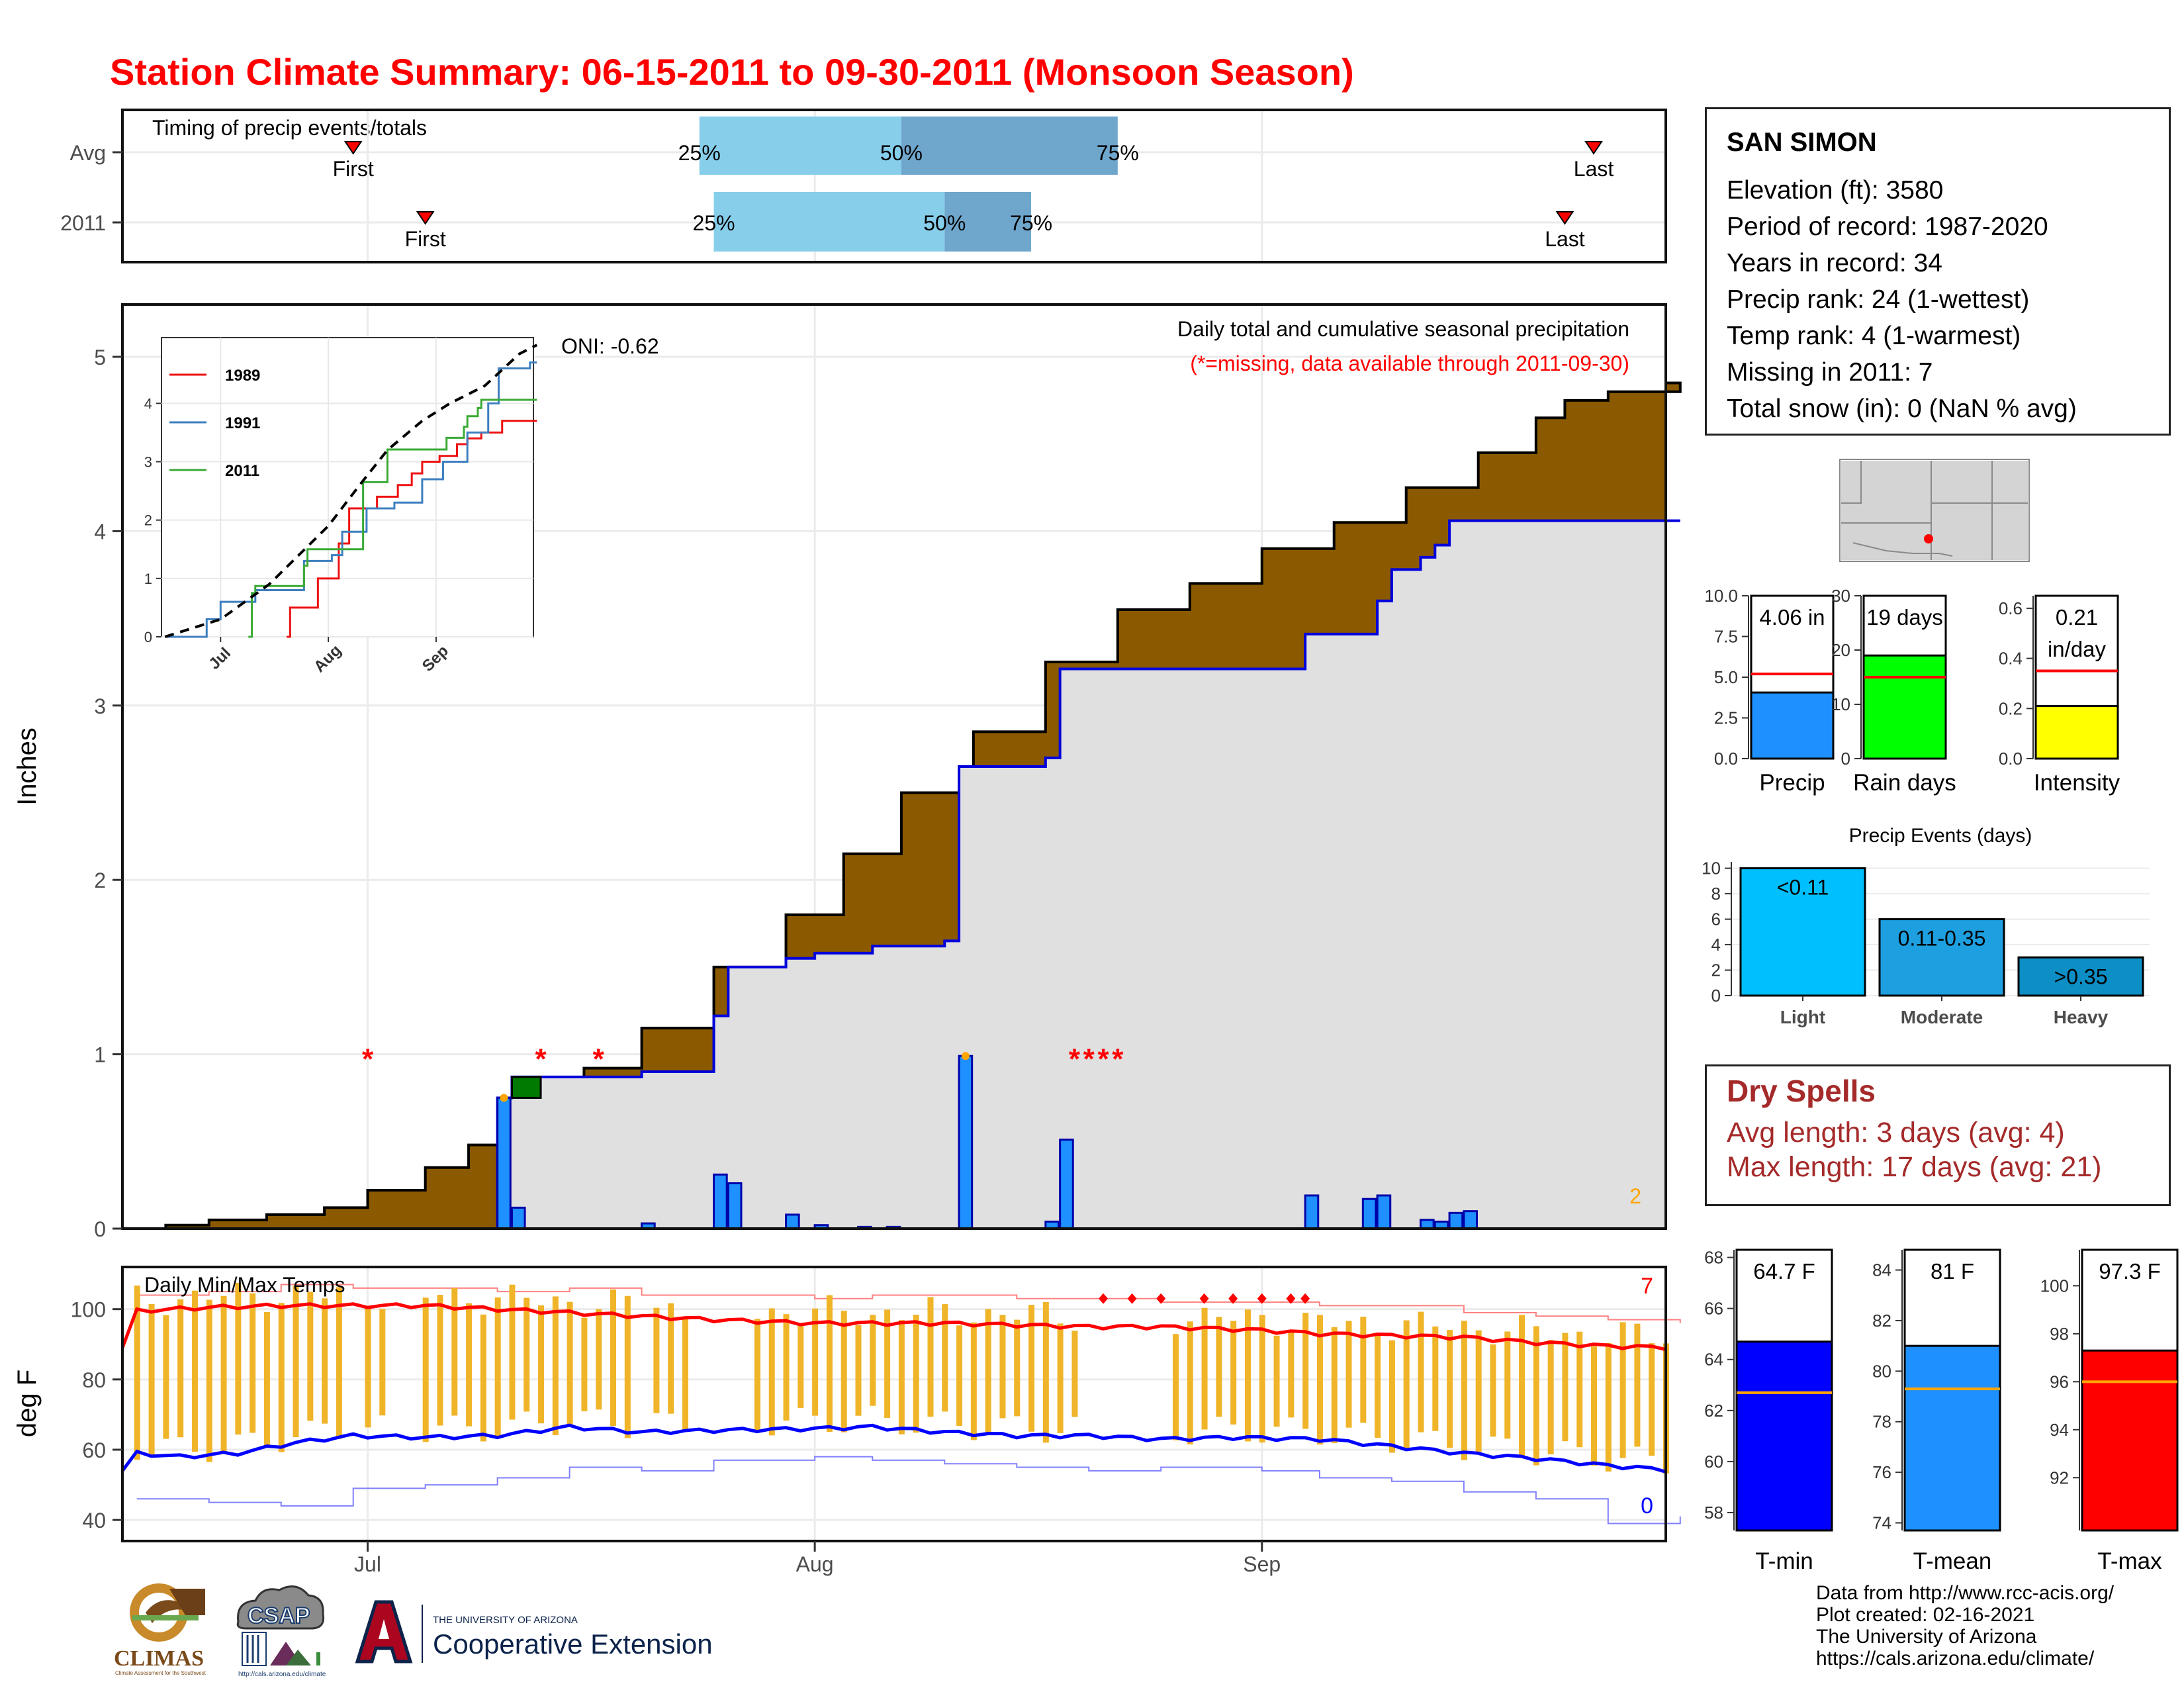 This screenshot has height=1688, width=2184. What do you see at coordinates (1905, 783) in the screenshot?
I see `summary-bar-label-Rain days: Rain days` at bounding box center [1905, 783].